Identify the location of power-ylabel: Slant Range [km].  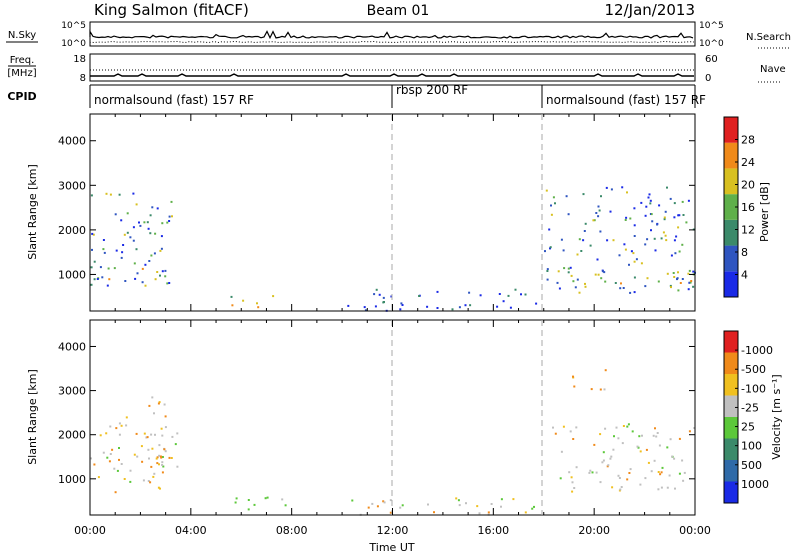
(32, 212).